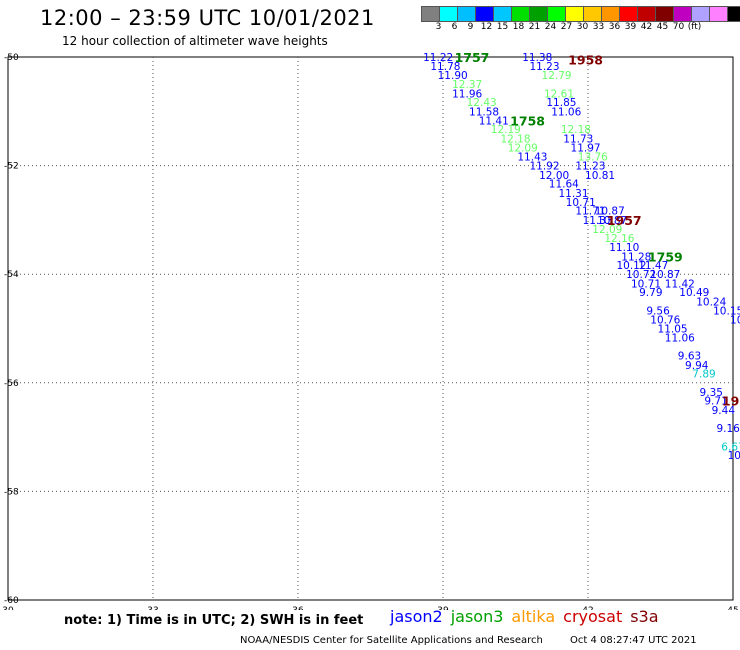 The image size is (740, 650). Describe the element at coordinates (527, 121) in the screenshot. I see `pass-time-annotation: 1758` at that location.